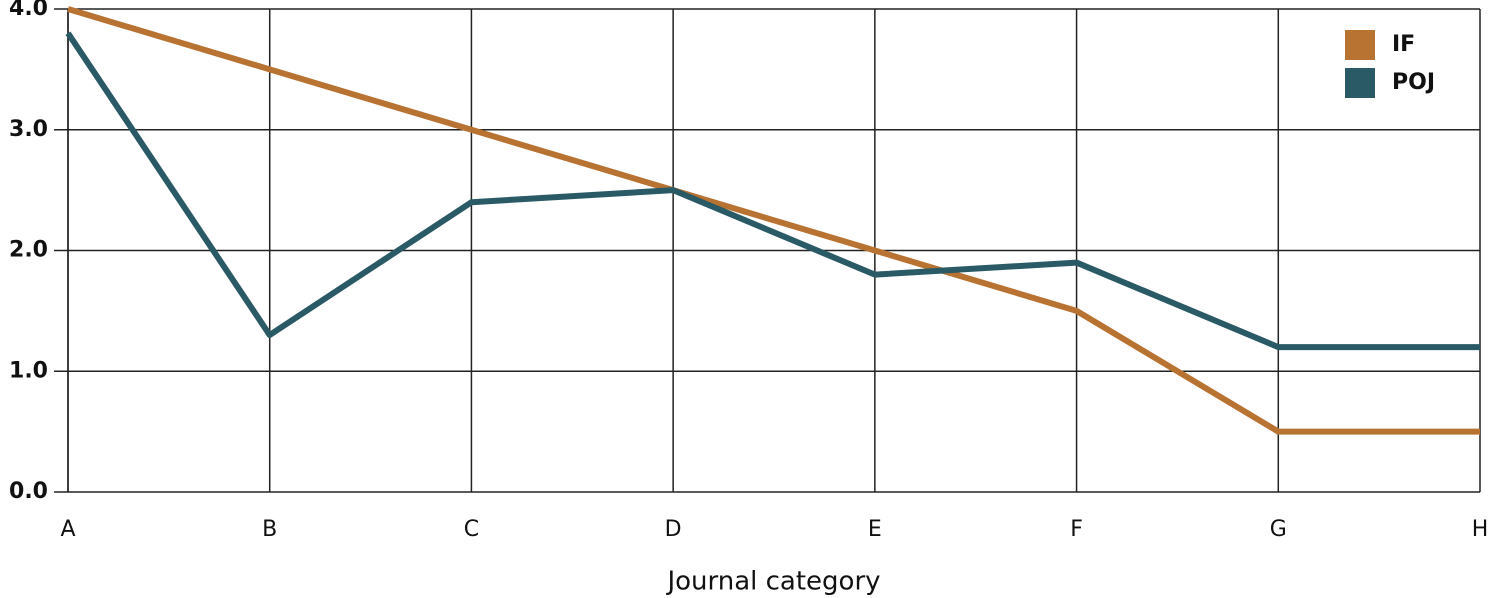  I want to click on y-tick-label: 4.0, so click(28, 10).